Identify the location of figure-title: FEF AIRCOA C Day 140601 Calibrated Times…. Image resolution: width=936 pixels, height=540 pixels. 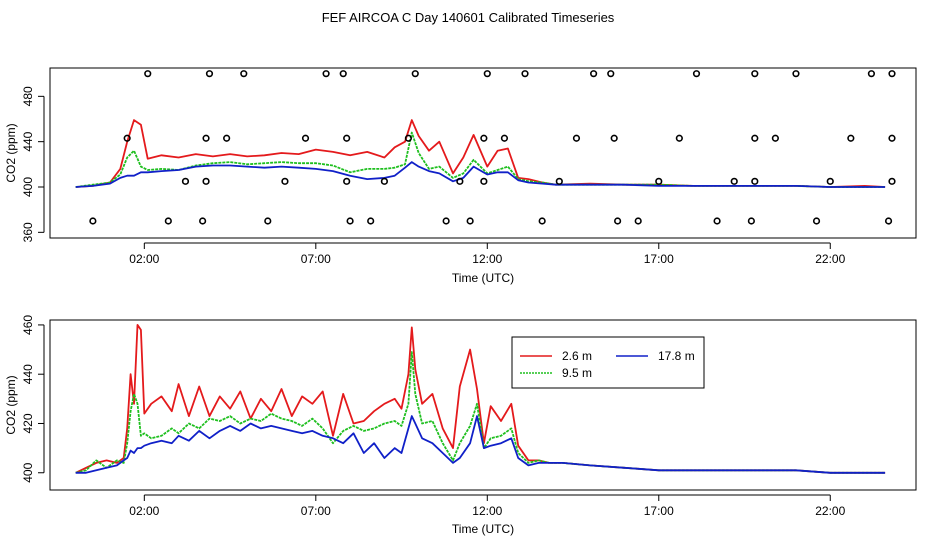
(468, 17).